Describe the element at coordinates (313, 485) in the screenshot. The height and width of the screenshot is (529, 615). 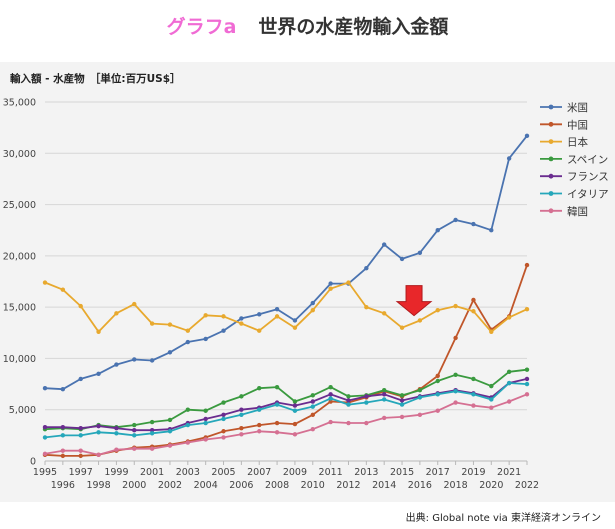
I see `x-tick-label: 2010` at that location.